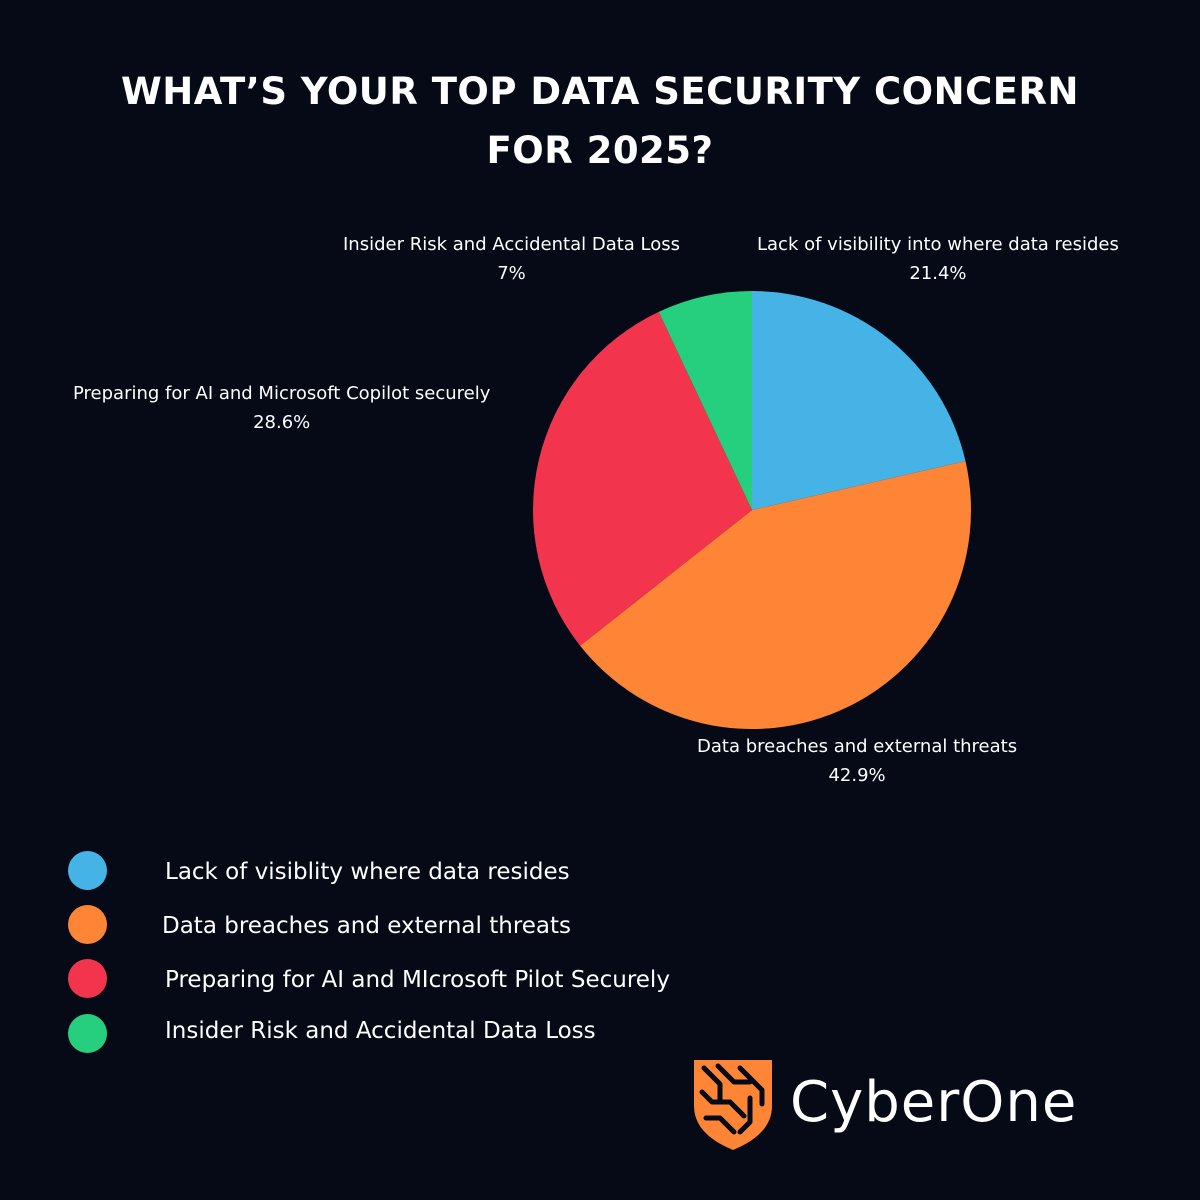 Image resolution: width=1200 pixels, height=1200 pixels. Describe the element at coordinates (87, 1033) in the screenshot. I see `legend-dot-insider-risk` at that location.